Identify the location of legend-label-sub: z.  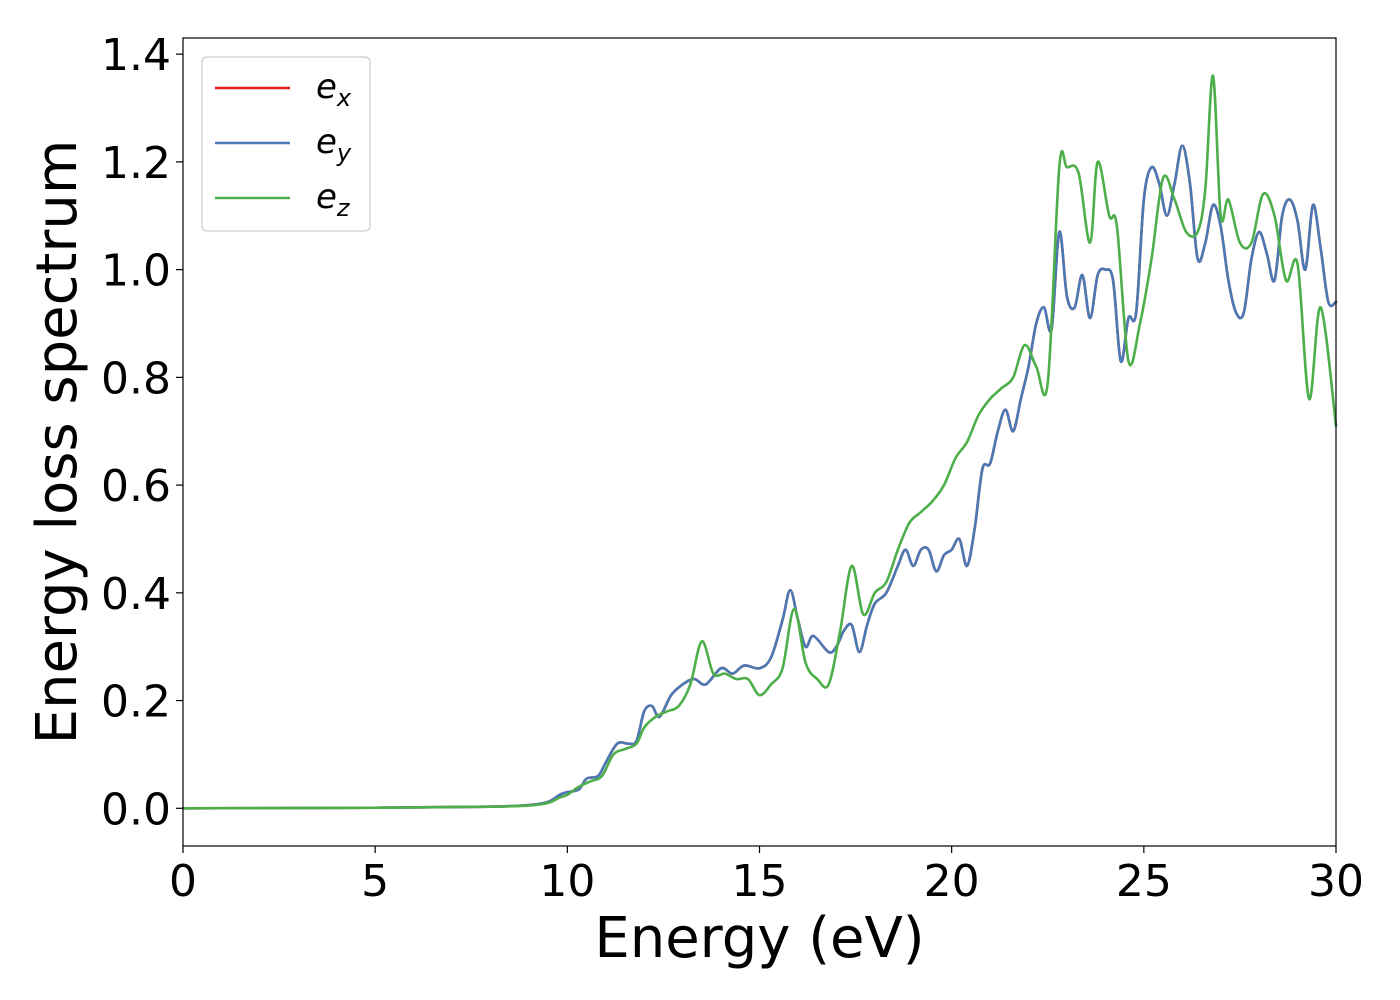
(343, 208).